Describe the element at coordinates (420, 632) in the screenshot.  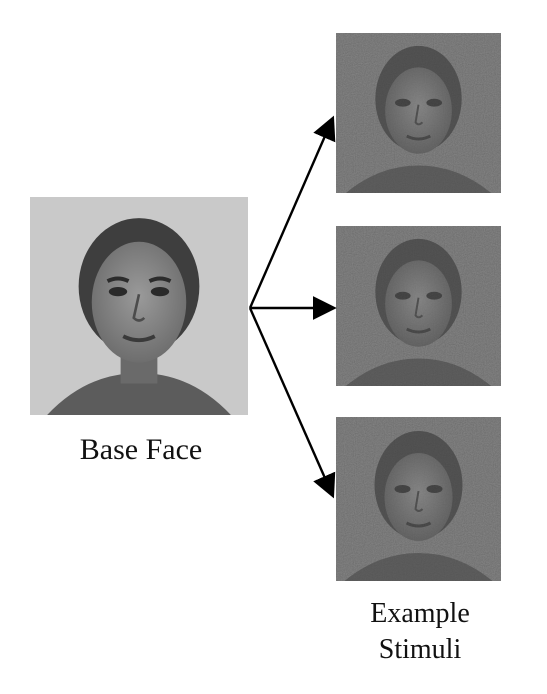
I see `example-stimuli-caption: Example Stimuli` at that location.